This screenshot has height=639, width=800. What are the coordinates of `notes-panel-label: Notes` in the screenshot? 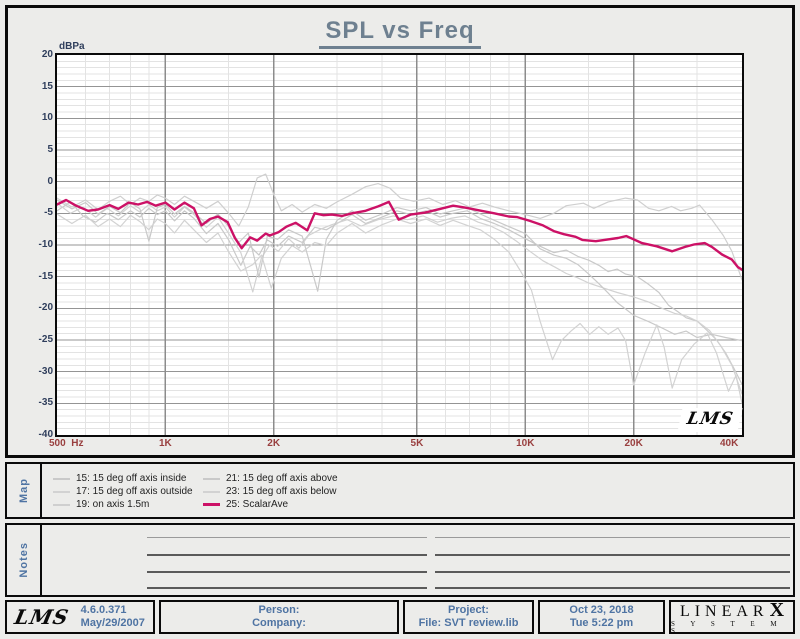 It's located at (23, 560).